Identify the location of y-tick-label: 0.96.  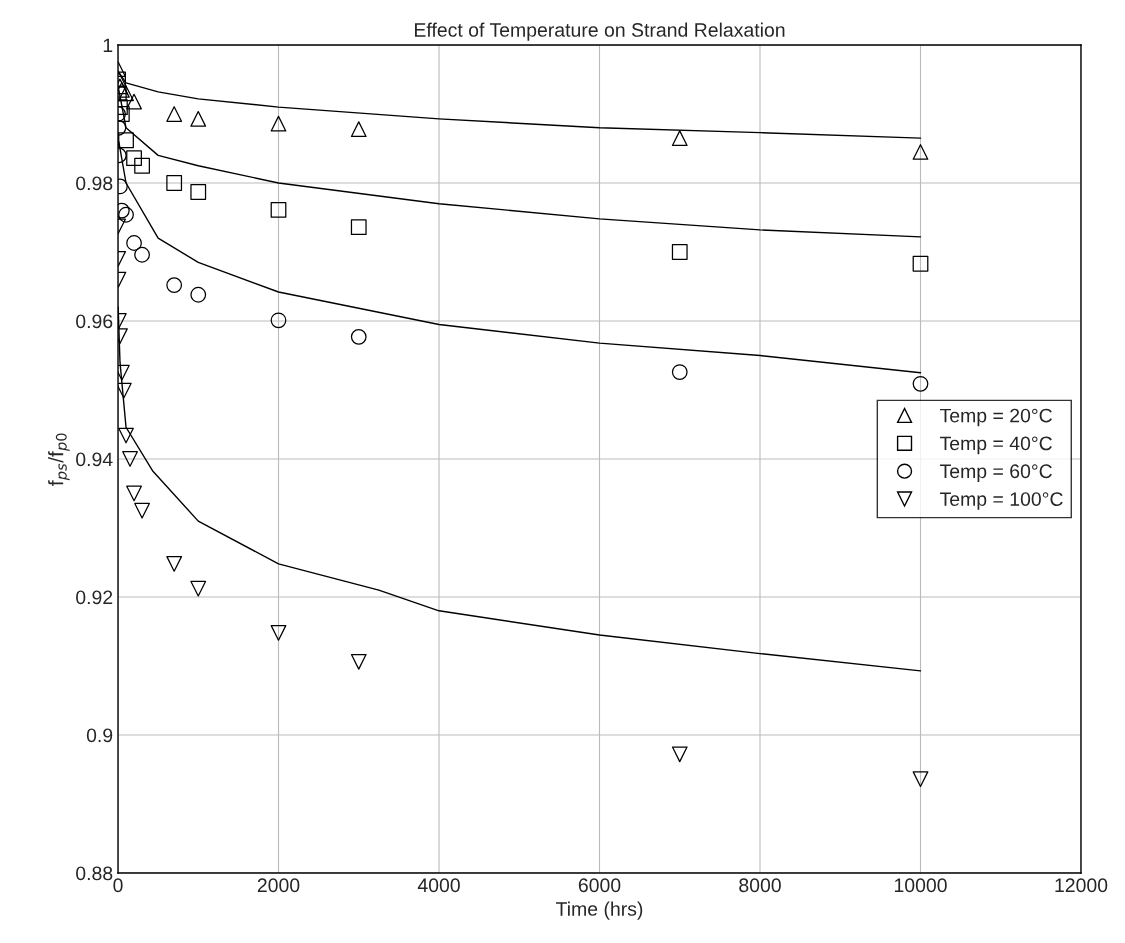
(94, 321).